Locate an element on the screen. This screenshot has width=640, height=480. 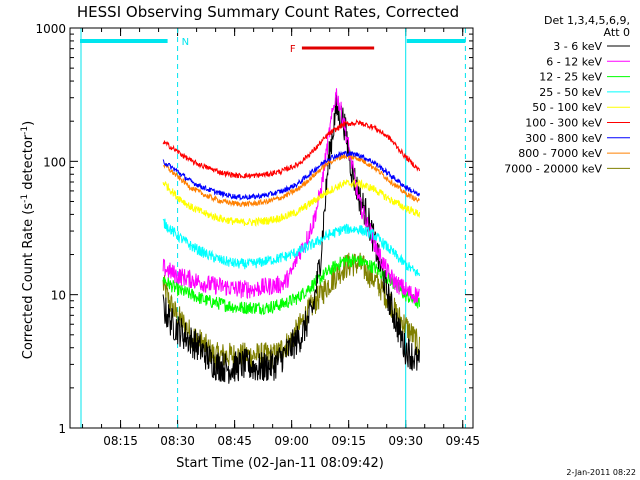
x-axis-label: Start Time (02-Jan-11 08:09:42) is located at coordinates (280, 463).